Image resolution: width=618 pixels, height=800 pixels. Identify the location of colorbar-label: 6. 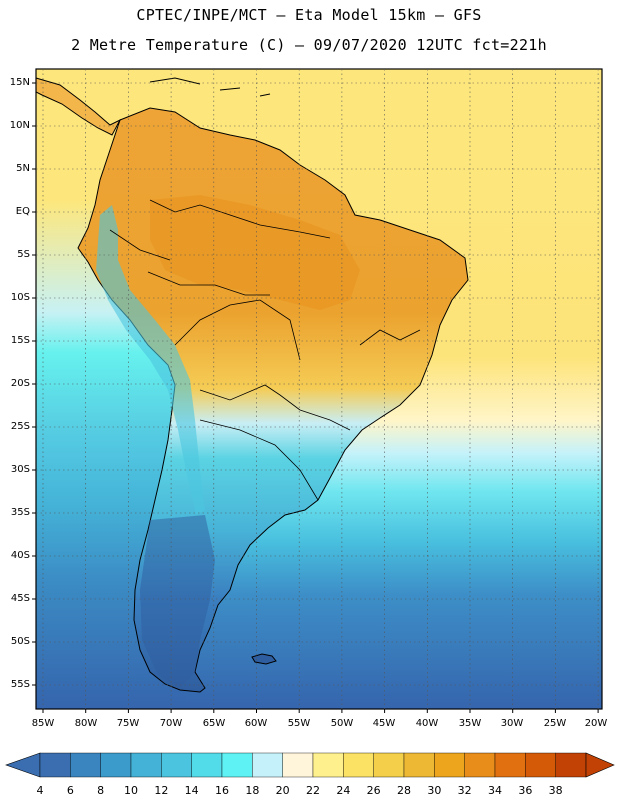
(70, 790).